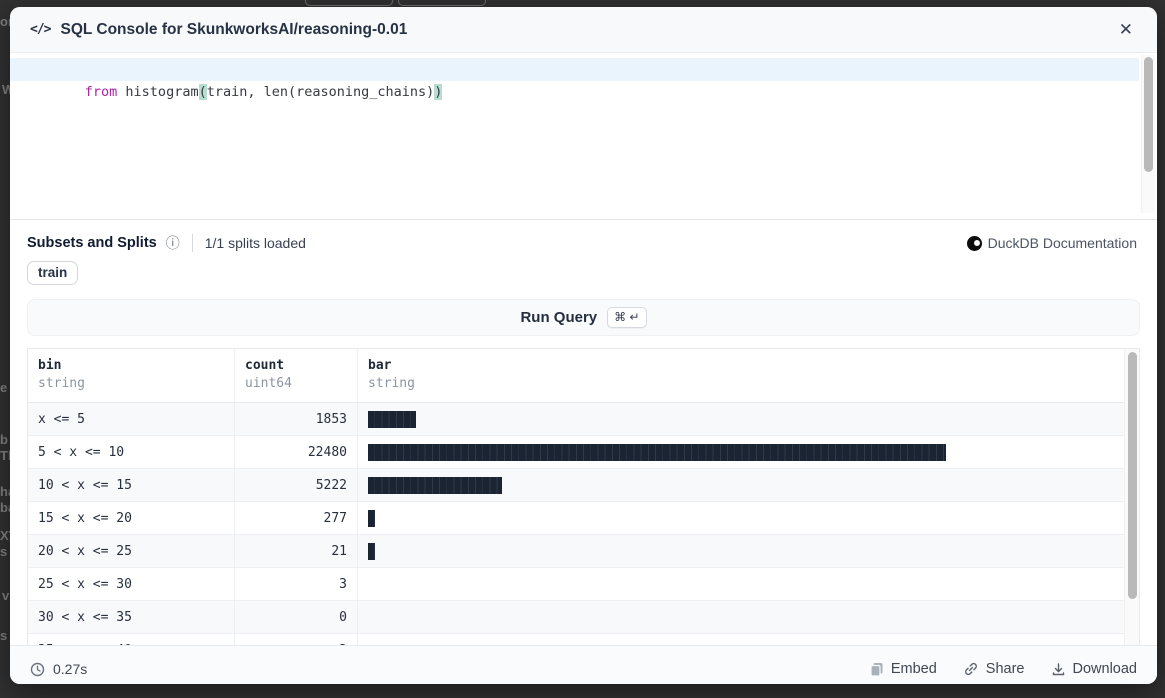 The height and width of the screenshot is (698, 1165). I want to click on table-row: 10 < x <= 15 5222, so click(576, 485).